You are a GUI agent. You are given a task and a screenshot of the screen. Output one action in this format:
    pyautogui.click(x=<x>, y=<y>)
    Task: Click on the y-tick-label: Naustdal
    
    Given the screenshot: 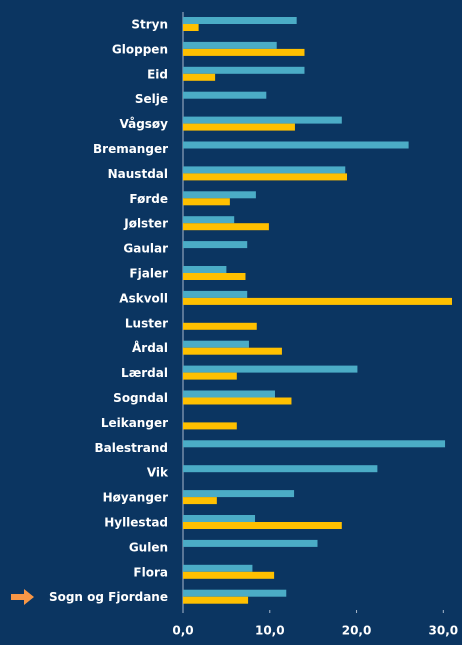 What is the action you would take?
    pyautogui.click(x=138, y=174)
    